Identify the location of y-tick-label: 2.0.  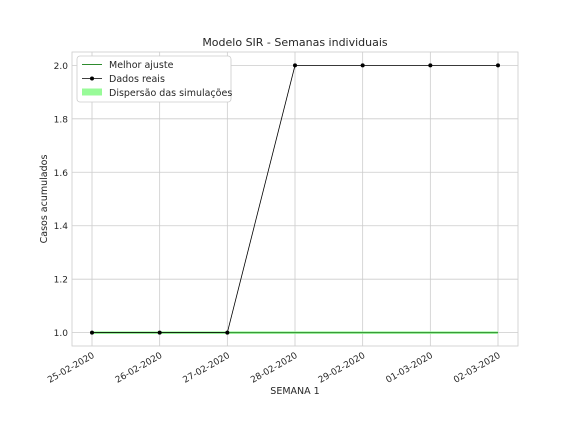
(61, 67).